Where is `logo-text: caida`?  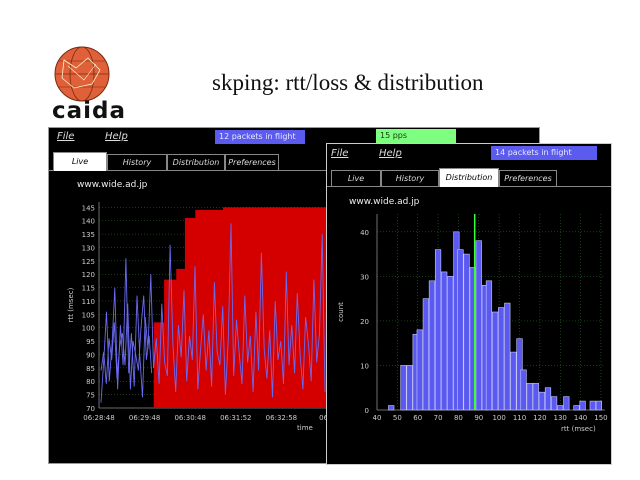
logo-text: caida is located at coordinates (89, 111).